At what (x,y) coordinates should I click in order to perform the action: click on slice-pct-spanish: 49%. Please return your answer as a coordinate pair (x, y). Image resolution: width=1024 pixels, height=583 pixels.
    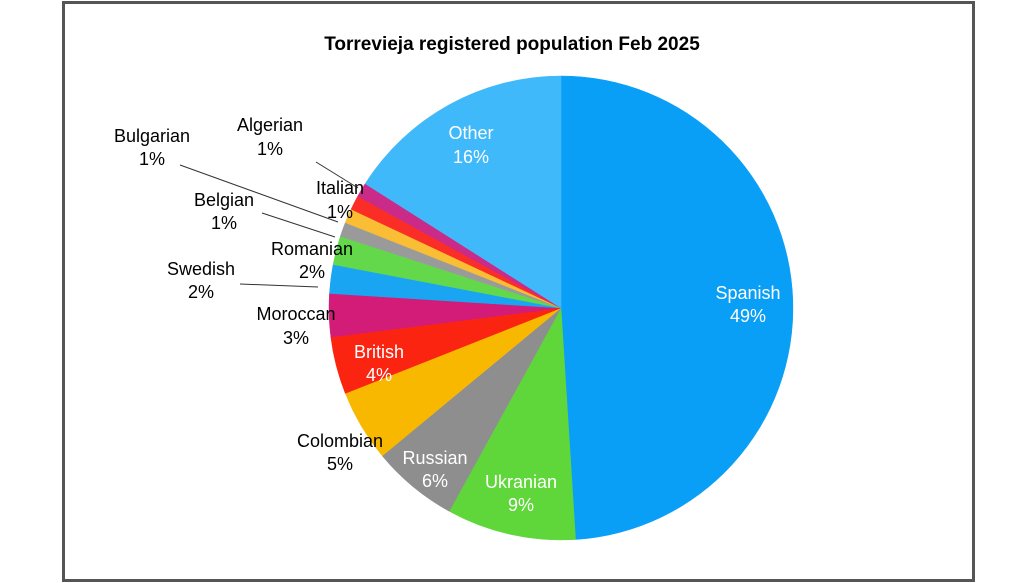
    Looking at the image, I should click on (748, 316).